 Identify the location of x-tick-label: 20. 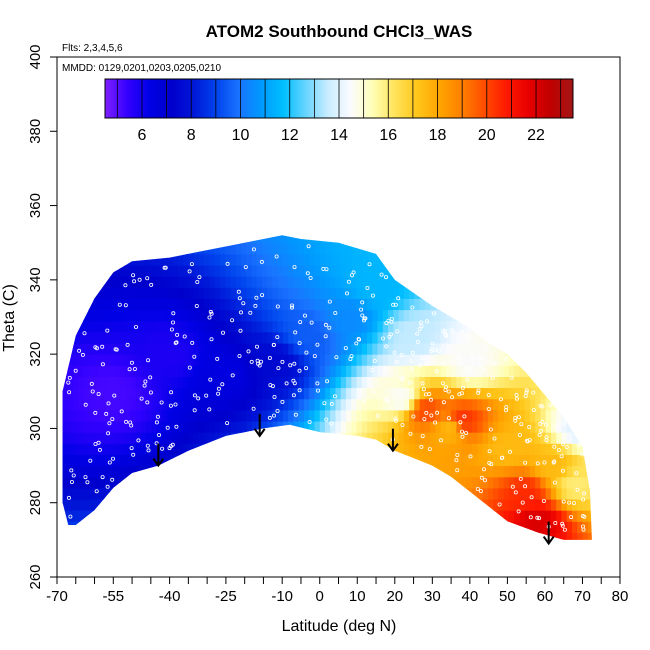
(394, 596).